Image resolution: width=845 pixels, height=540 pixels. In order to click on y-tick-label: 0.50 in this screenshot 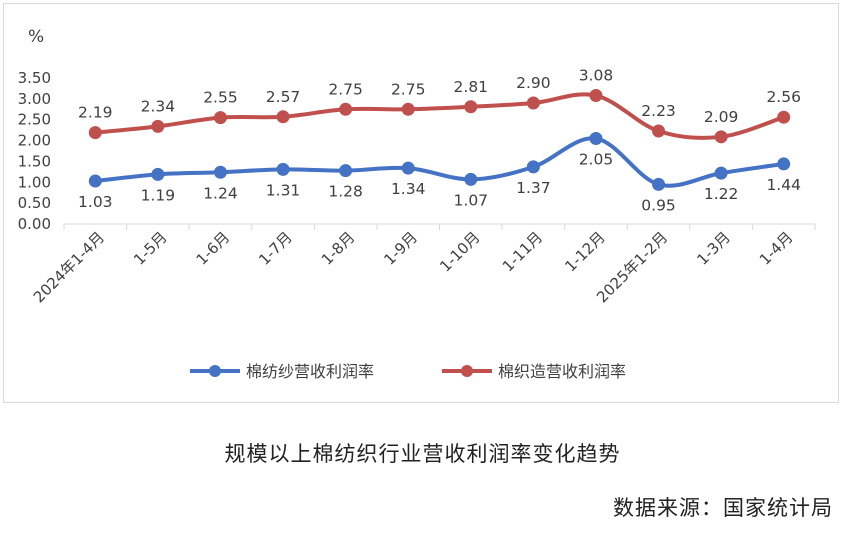, I will do `click(34, 203)`.